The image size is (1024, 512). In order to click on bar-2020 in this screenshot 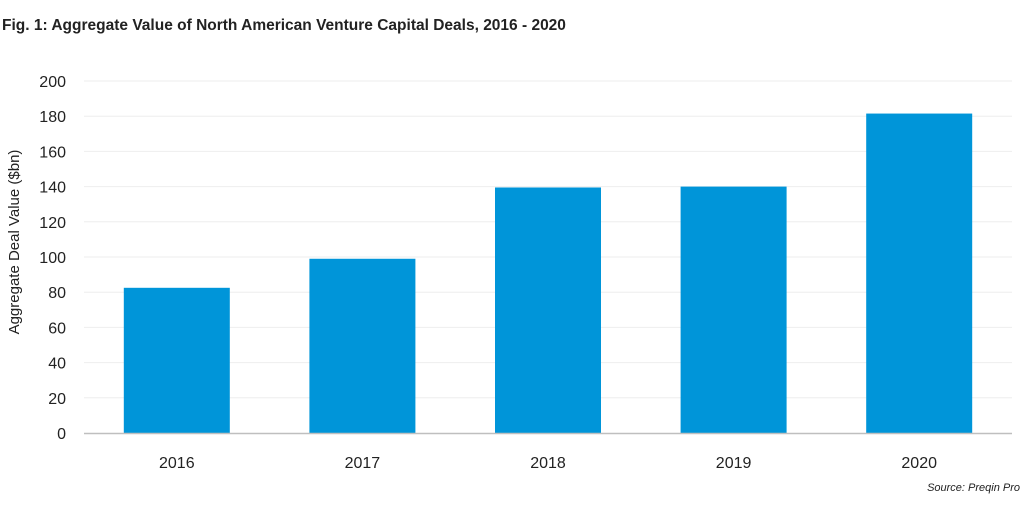, I will do `click(919, 273)`.